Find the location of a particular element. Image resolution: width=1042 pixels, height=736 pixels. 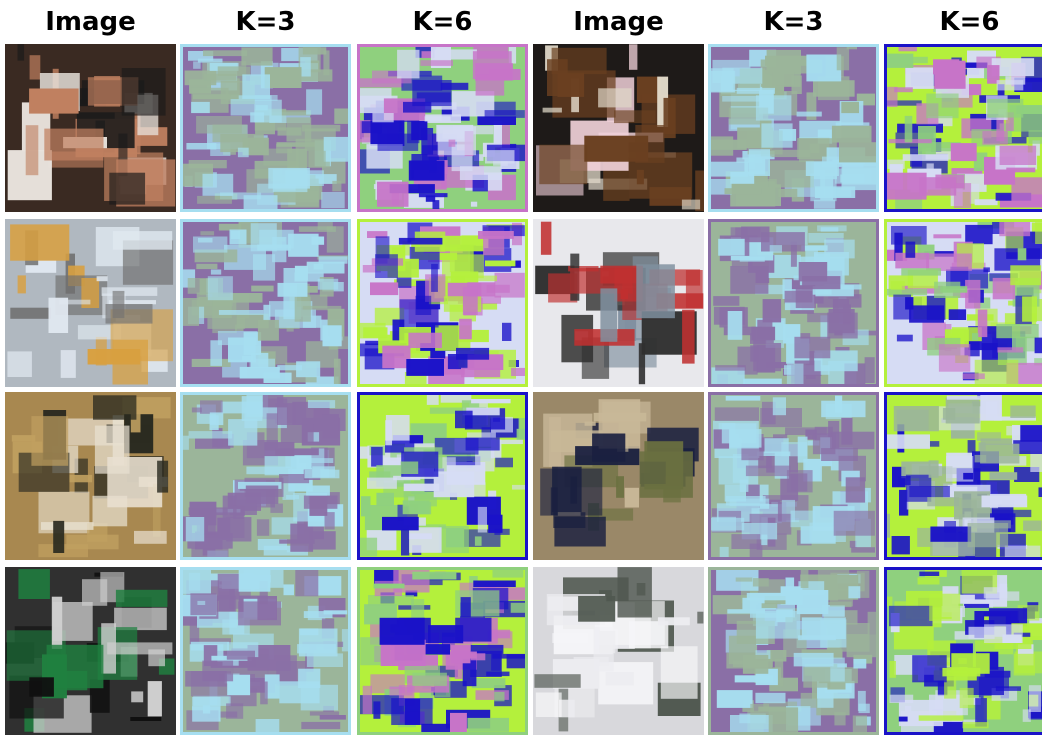

column-heading: K=3 is located at coordinates (793, 22).